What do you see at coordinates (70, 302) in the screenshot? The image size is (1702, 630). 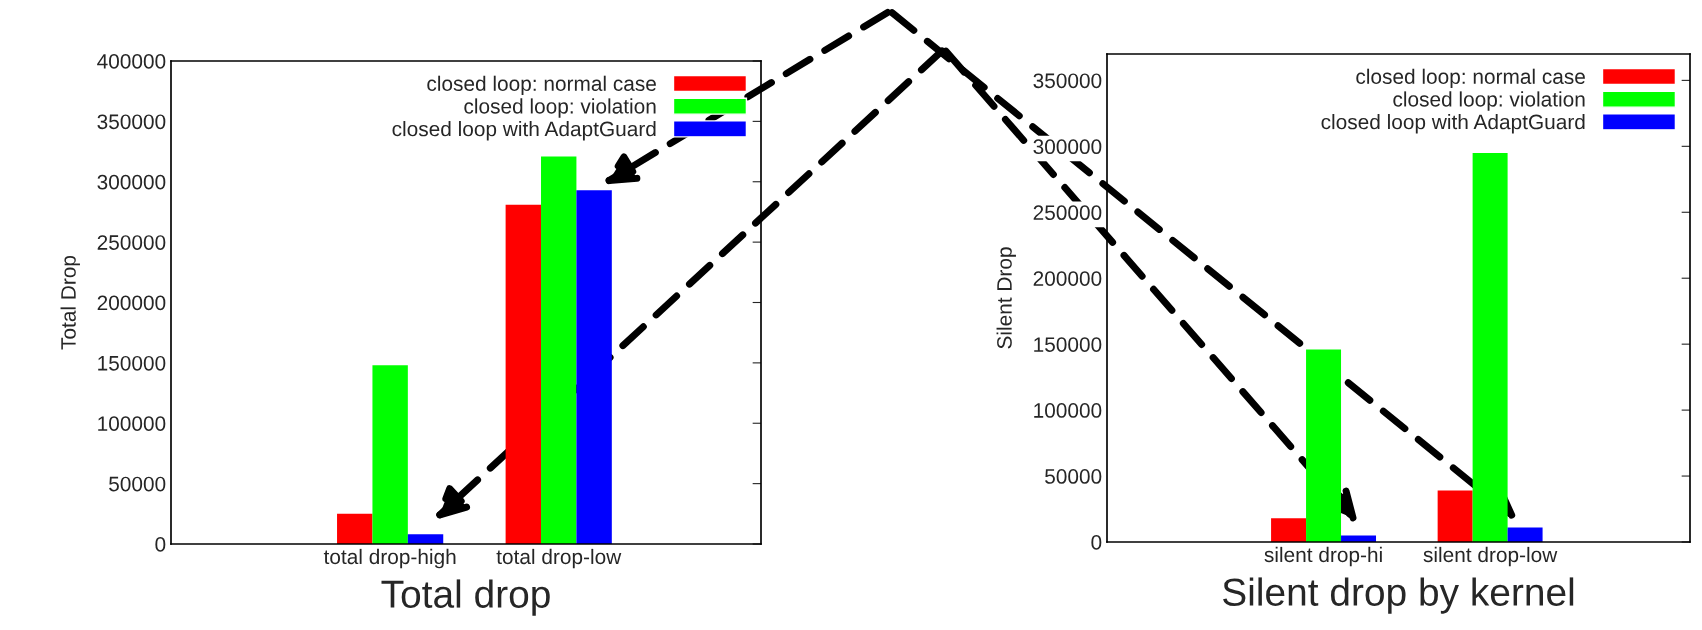 I see `y-axis-title: Total Drop` at bounding box center [70, 302].